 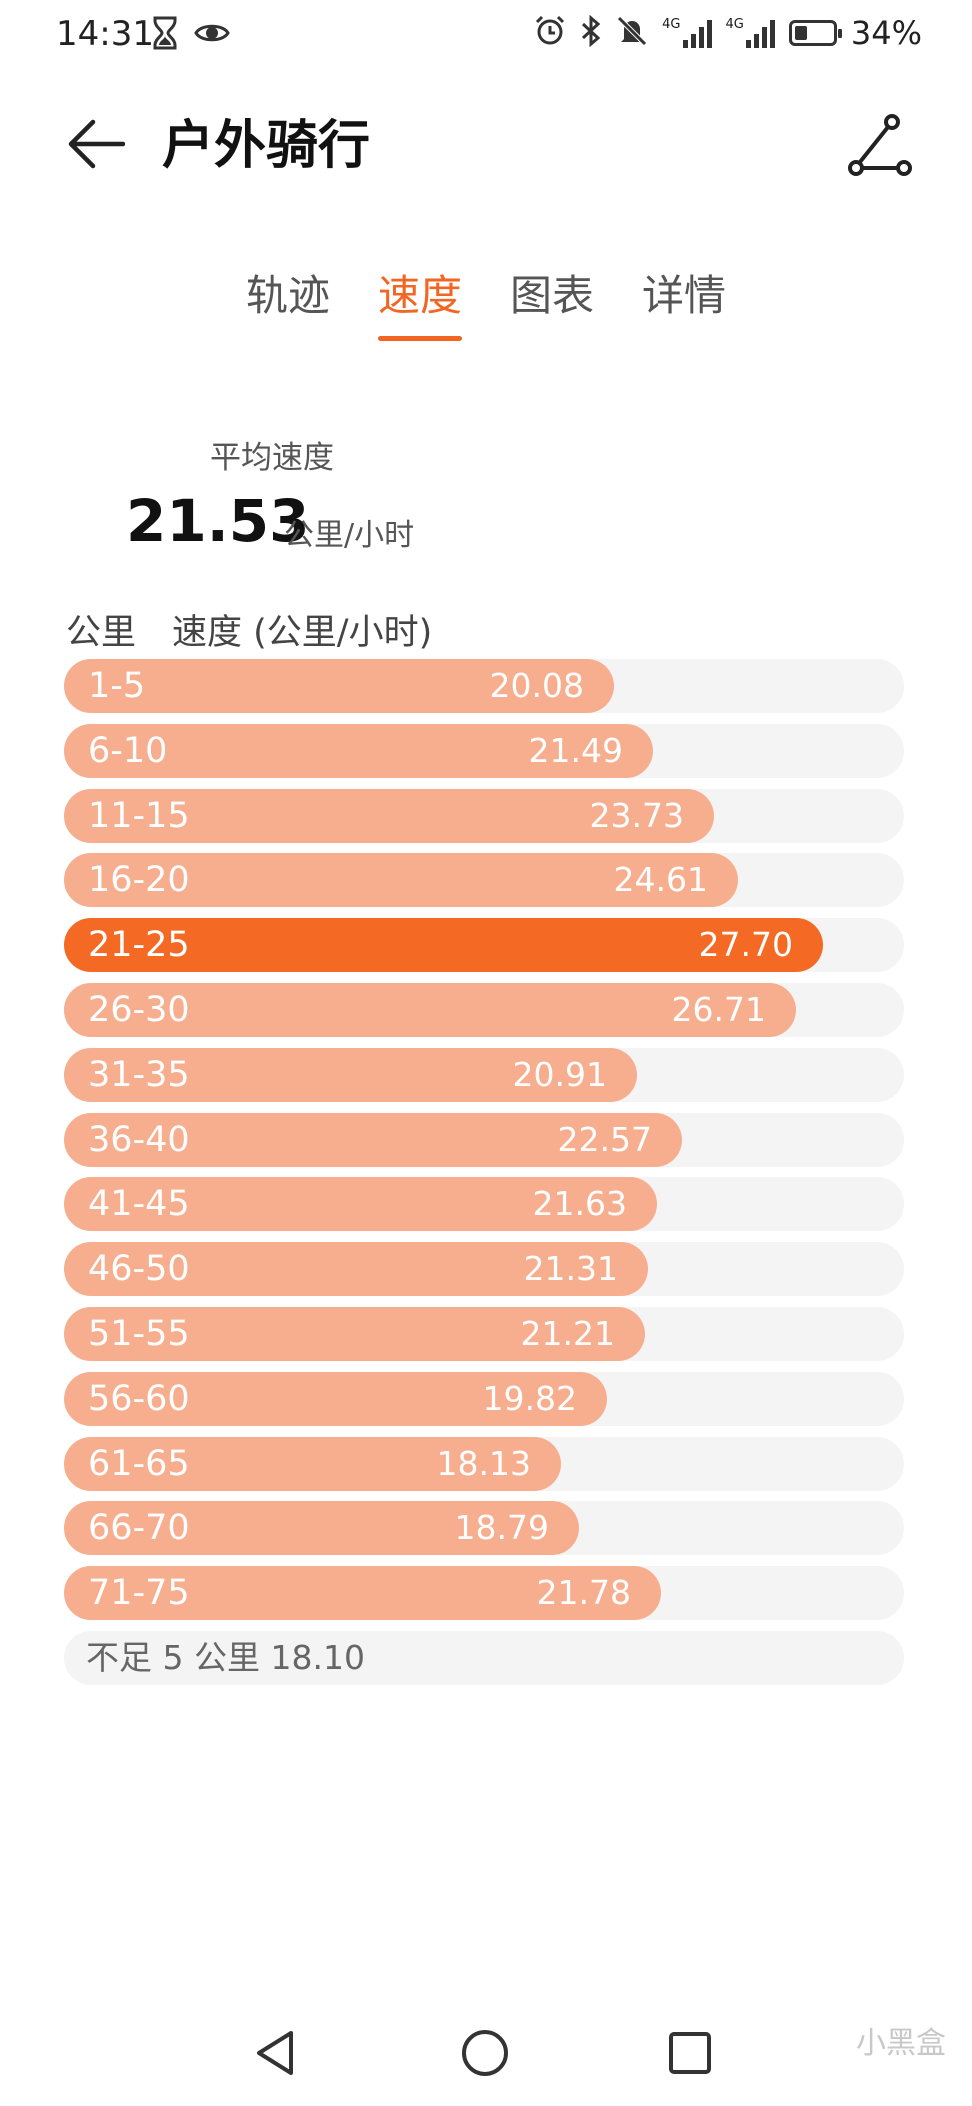 What do you see at coordinates (486, 145) in the screenshot?
I see `app-header: 户外骑行` at bounding box center [486, 145].